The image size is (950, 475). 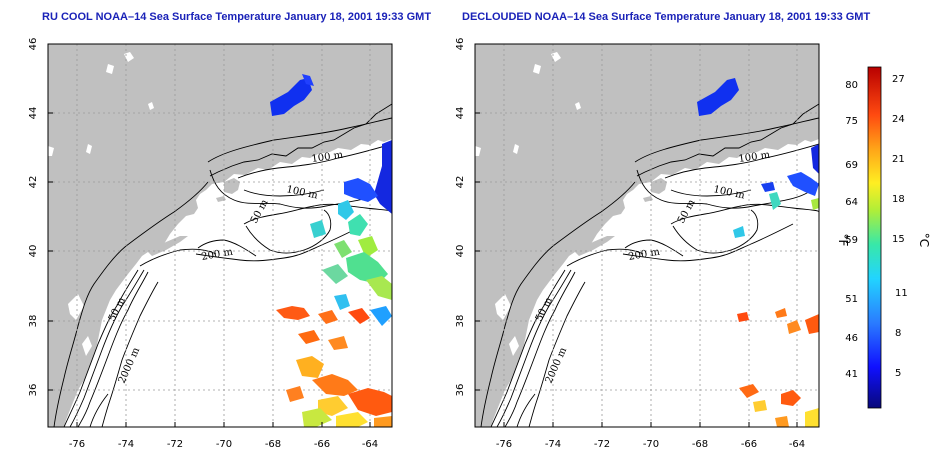 I want to click on f-label: 51, so click(x=851, y=299).